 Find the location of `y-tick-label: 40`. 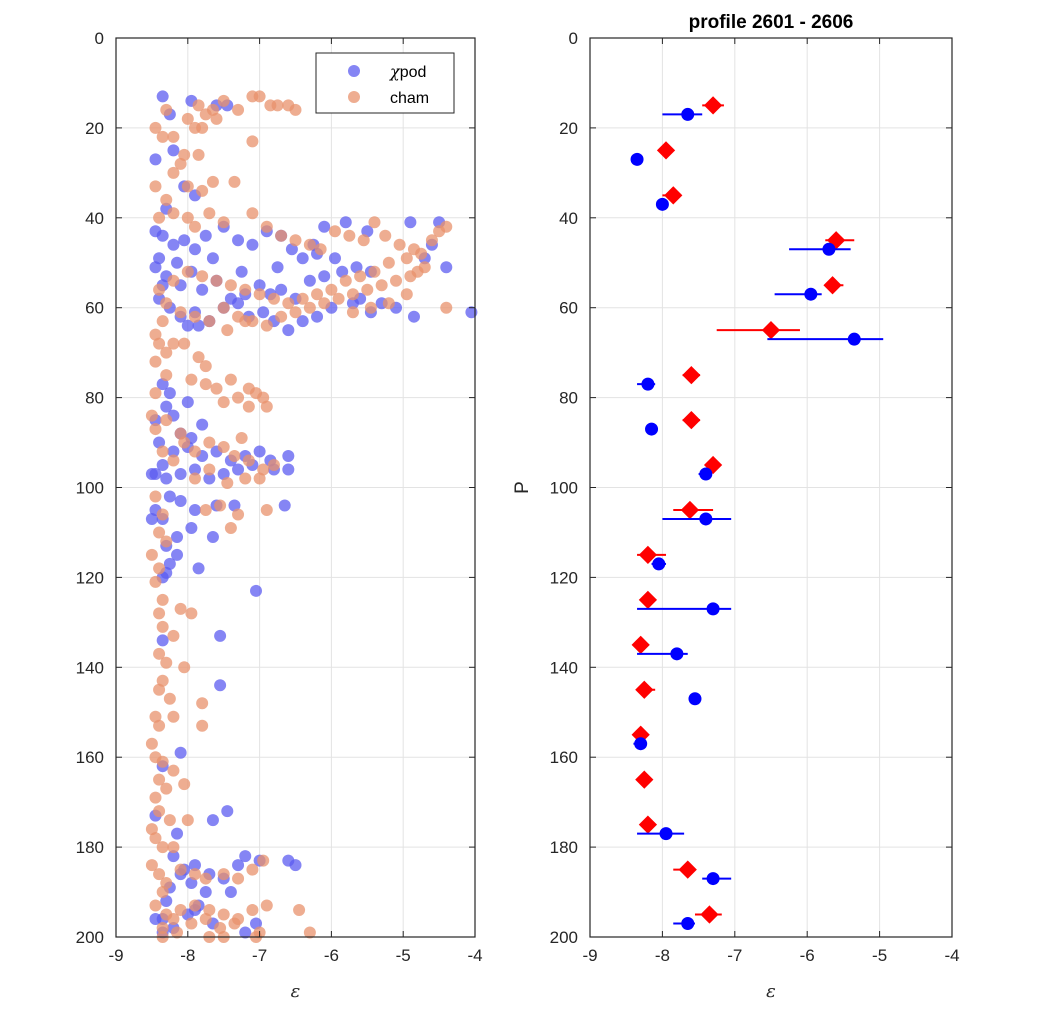

y-tick-label: 40 is located at coordinates (94, 218).